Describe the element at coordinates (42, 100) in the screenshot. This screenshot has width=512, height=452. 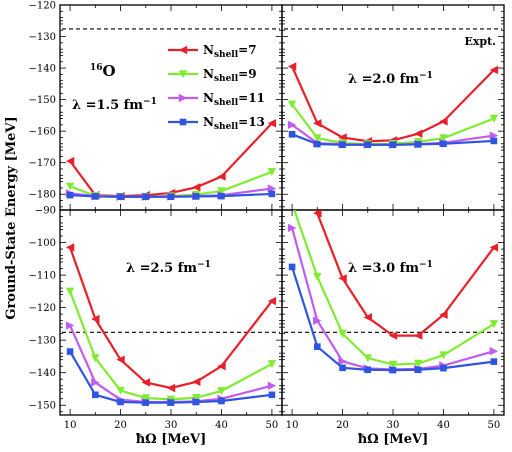
I see `y-tick-label: −150` at that location.